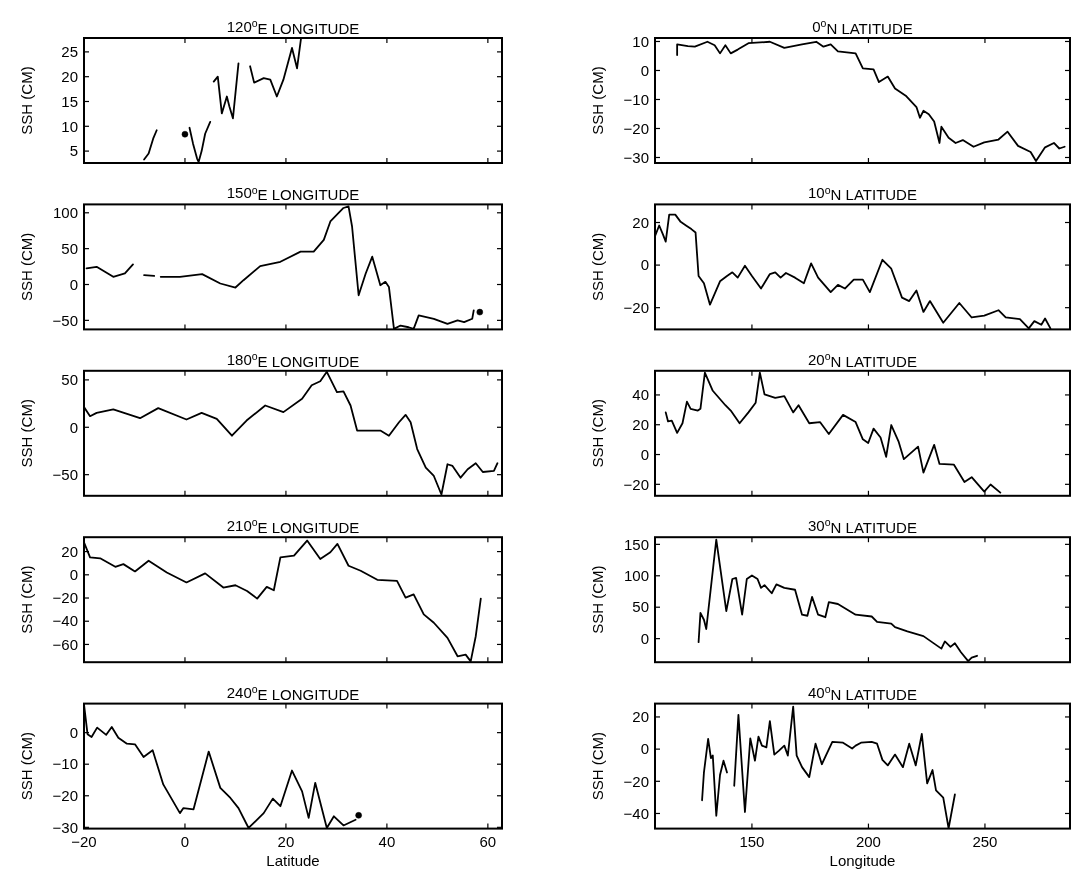 The height and width of the screenshot is (894, 1084). I want to click on chart-title: 240$^{o}$E LONGITUDE, so click(293, 692).